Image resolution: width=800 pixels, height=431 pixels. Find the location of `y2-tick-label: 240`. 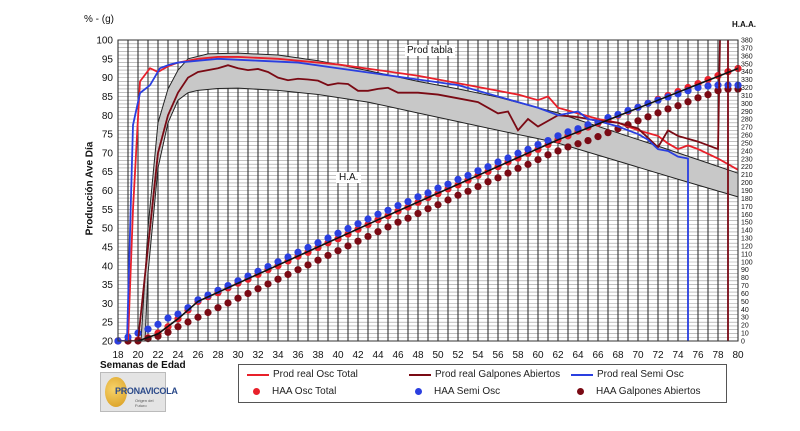

y2-tick-label: 240 is located at coordinates (747, 151).